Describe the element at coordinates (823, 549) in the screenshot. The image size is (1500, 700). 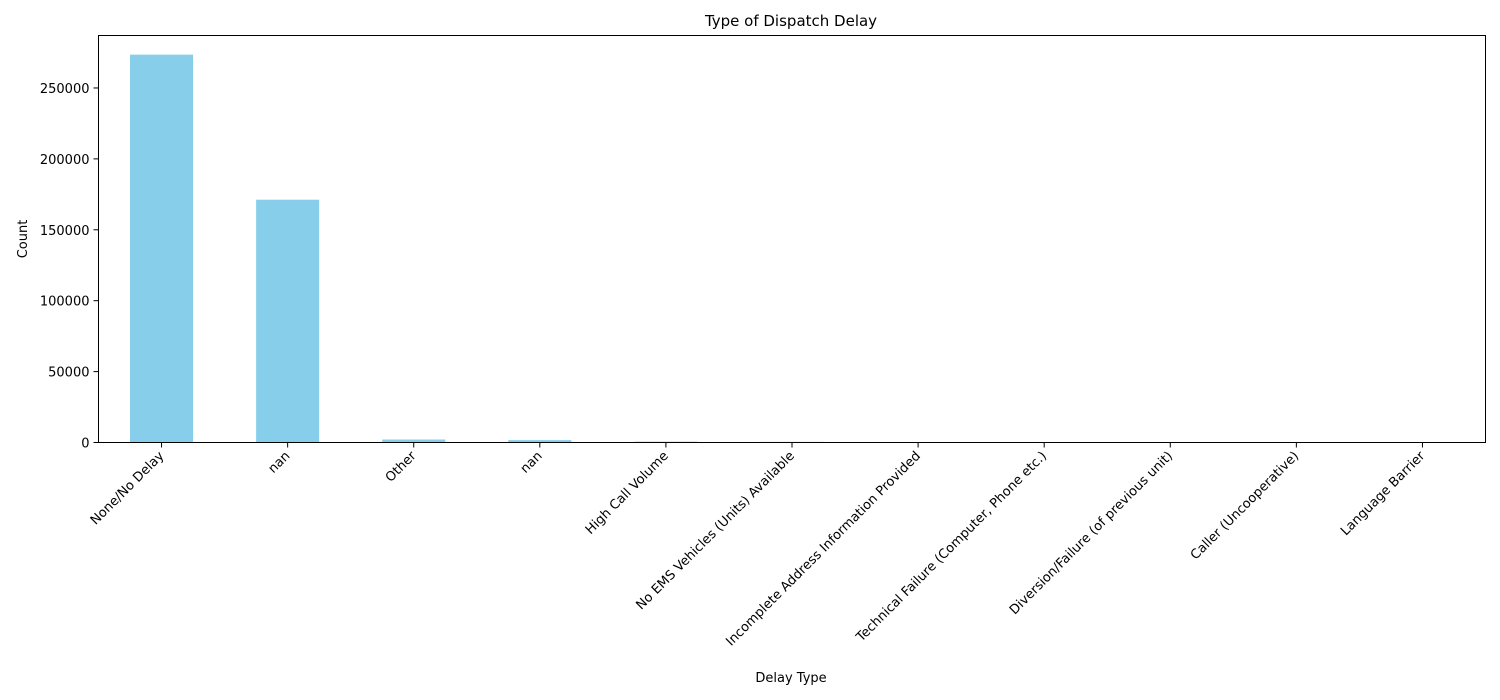
I see `x-tick-label: Incomplete Address Information Provided` at that location.